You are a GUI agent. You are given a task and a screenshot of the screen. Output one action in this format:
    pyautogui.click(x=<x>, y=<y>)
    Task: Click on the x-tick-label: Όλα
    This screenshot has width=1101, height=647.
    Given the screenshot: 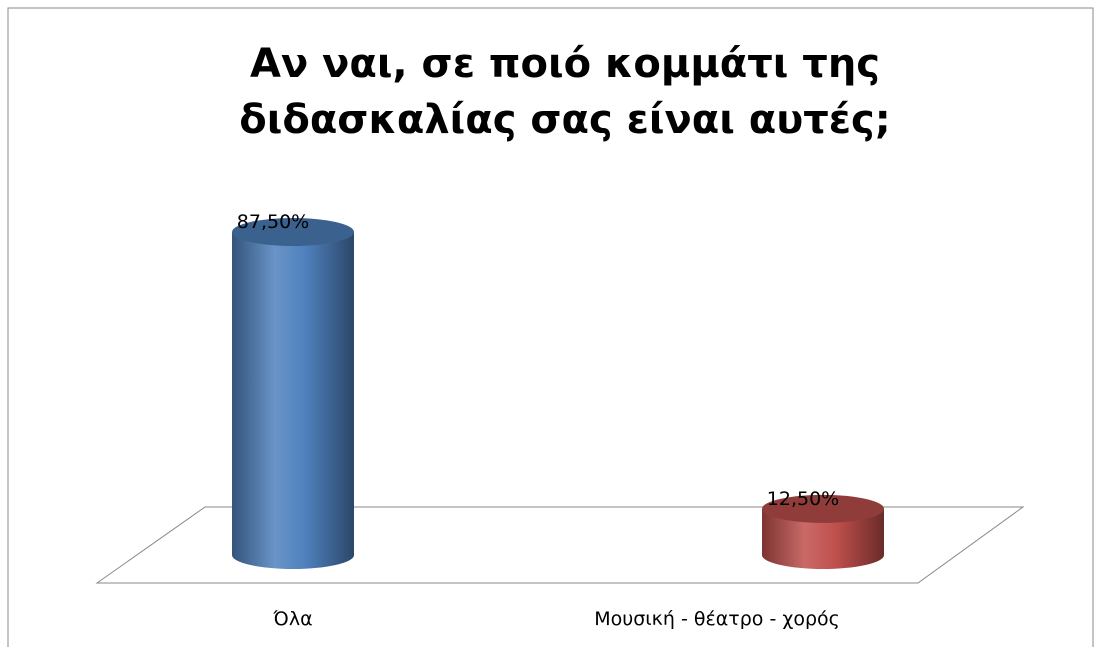 What is the action you would take?
    pyautogui.click(x=292, y=619)
    